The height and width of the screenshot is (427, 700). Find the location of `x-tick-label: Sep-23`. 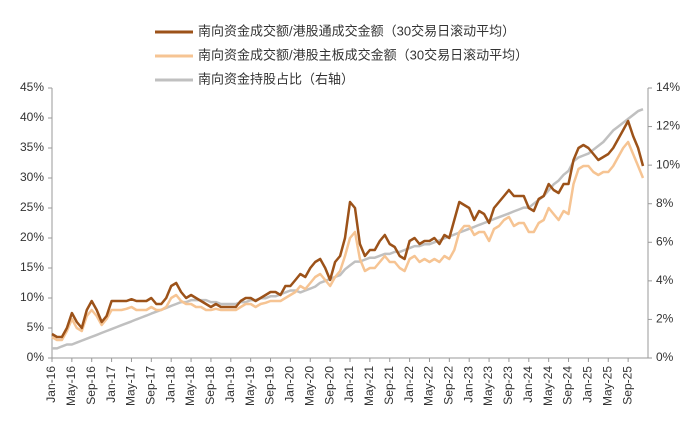

x-tick-label: Sep-23 is located at coordinates (508, 385).